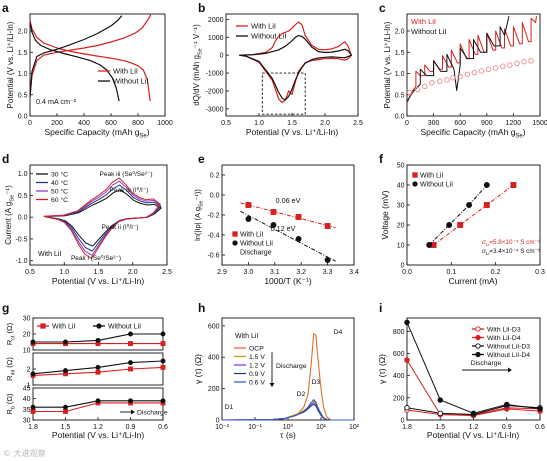 The width and height of the screenshot is (547, 461). What do you see at coordinates (301, 272) in the screenshot?
I see `x-tick-label: 3.2` at bounding box center [301, 272].